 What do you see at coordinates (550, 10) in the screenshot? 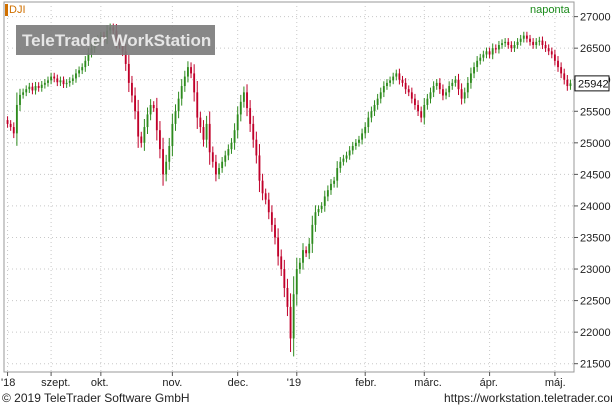
I see `interval-label: naponta` at bounding box center [550, 10].